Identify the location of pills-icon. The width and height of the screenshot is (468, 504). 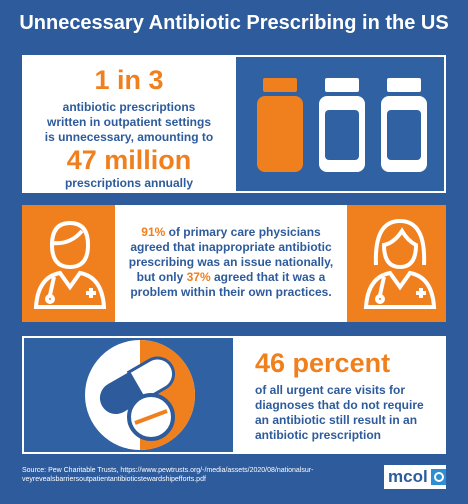
(140, 395).